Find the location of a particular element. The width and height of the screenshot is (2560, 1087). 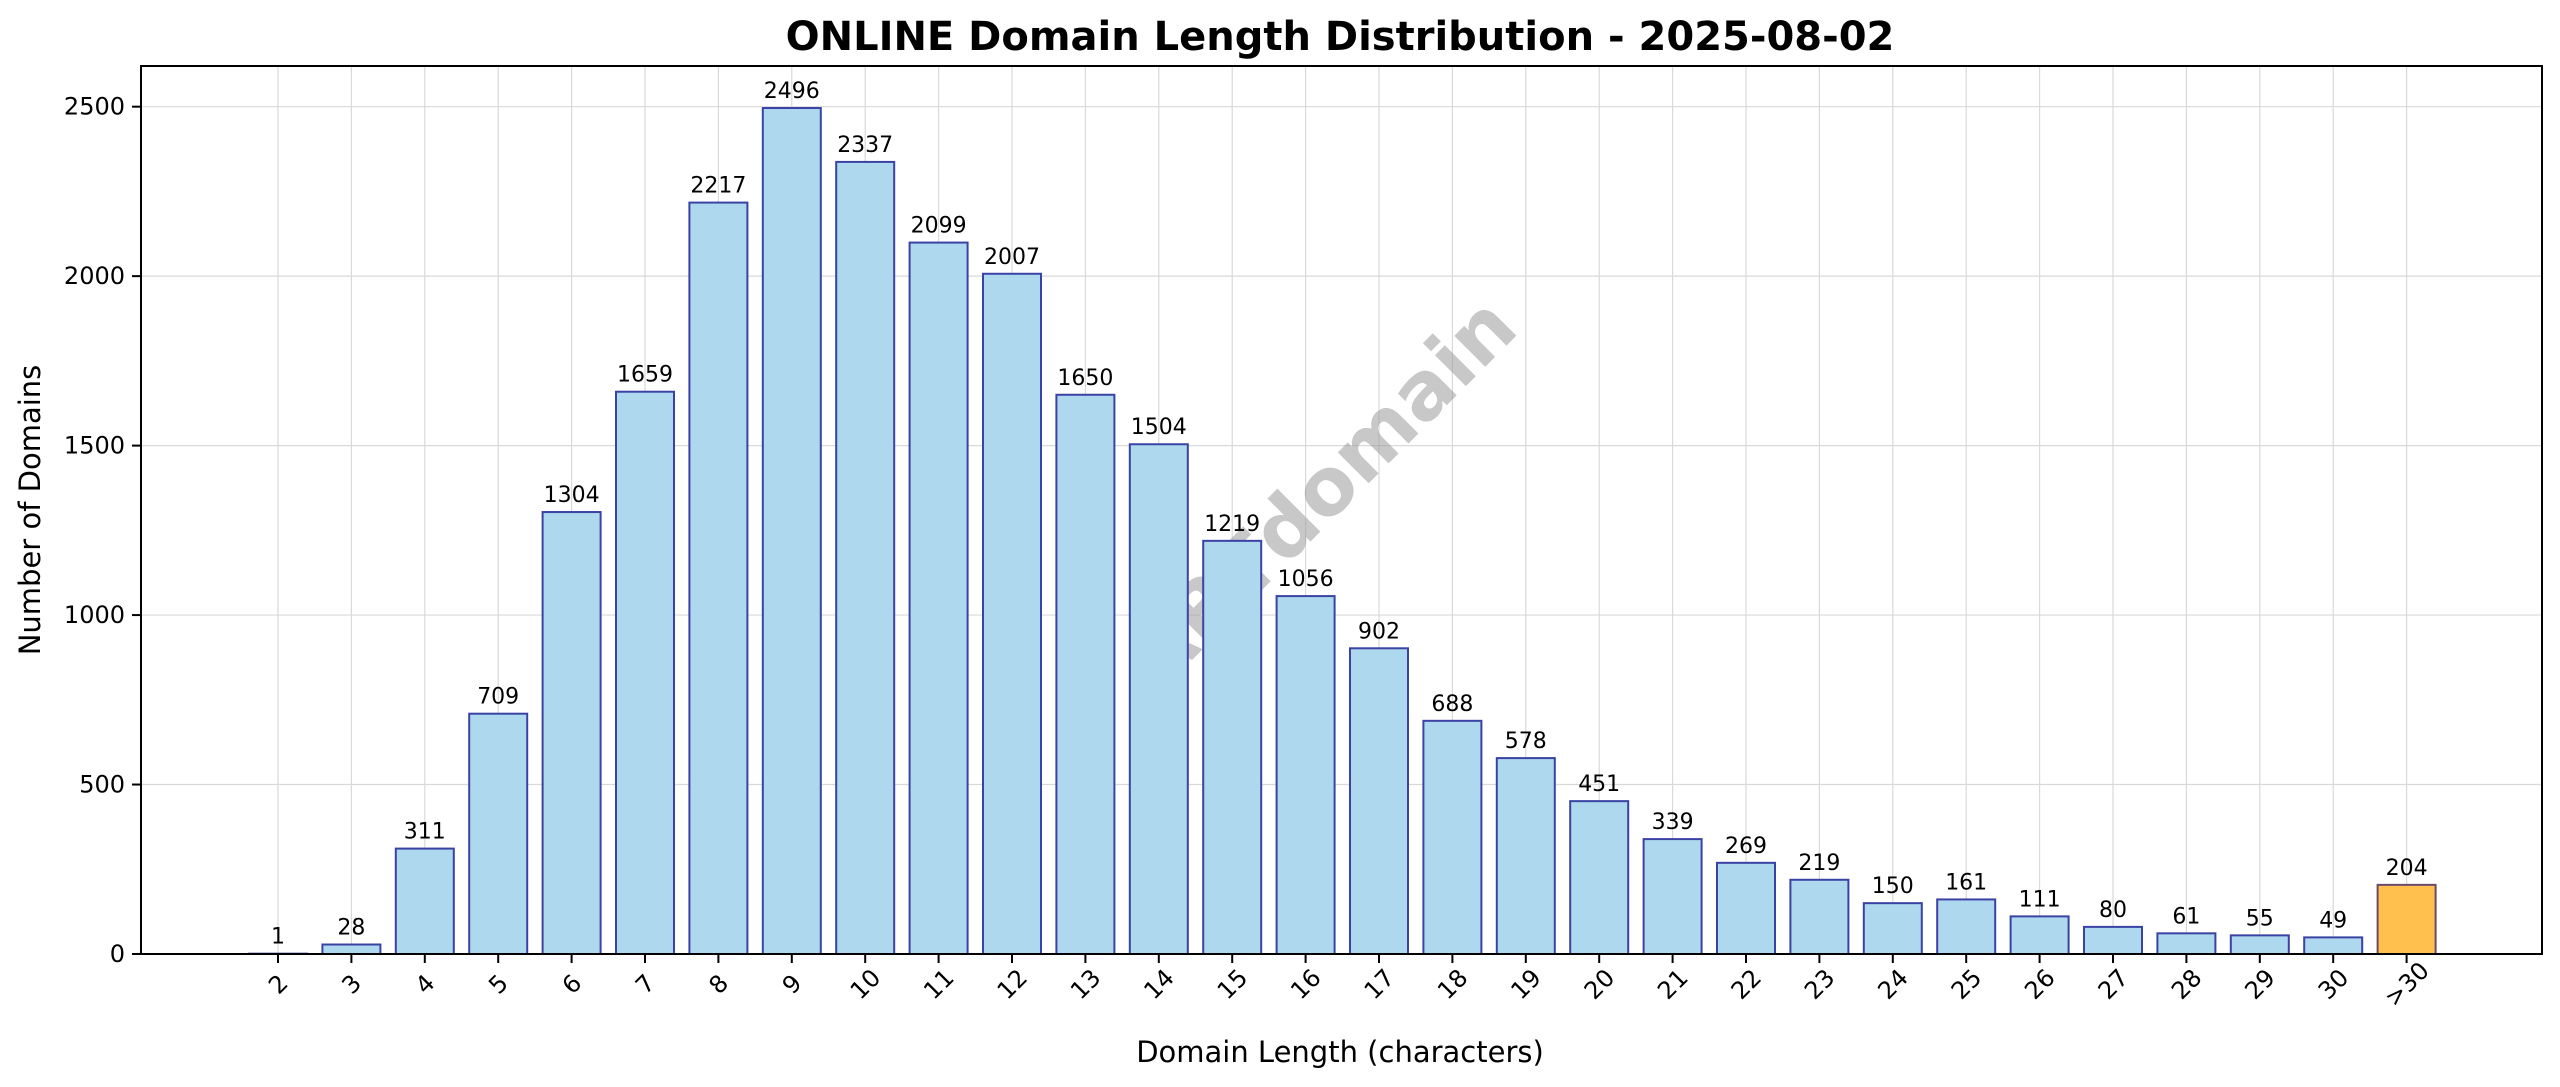

bar-value-label: 1504 is located at coordinates (1159, 427).